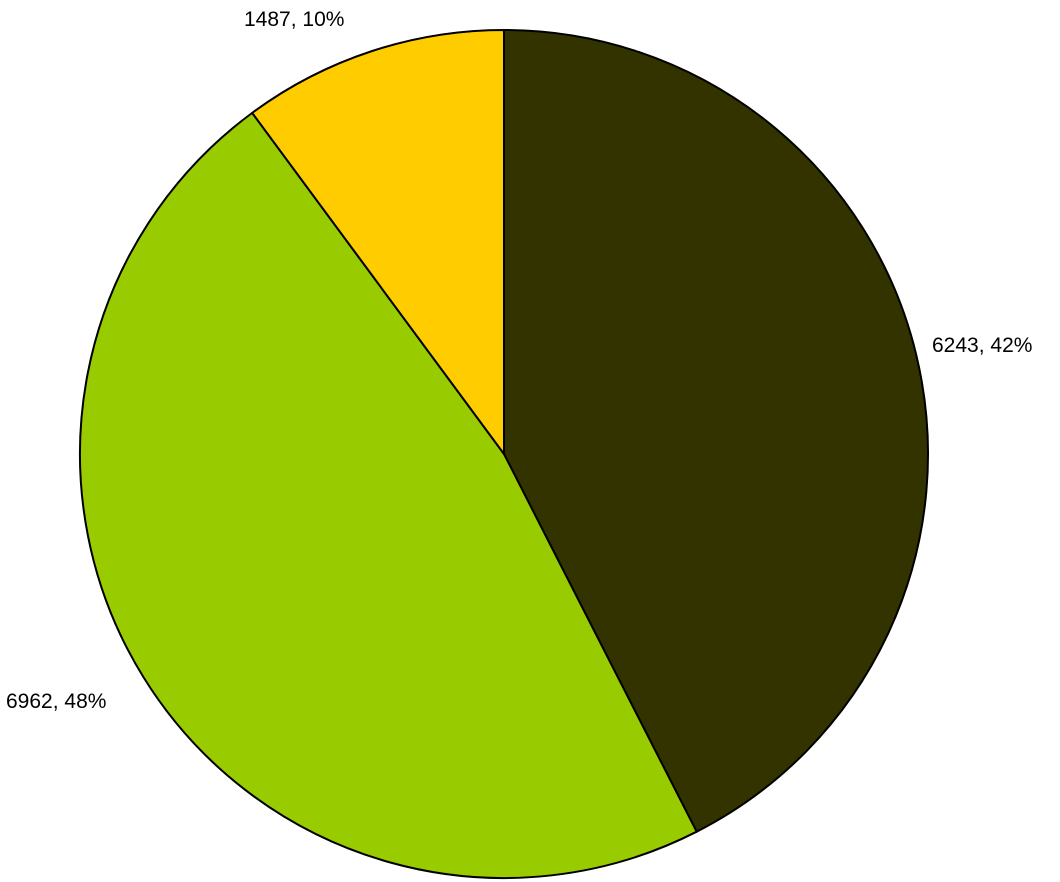 The width and height of the screenshot is (1060, 882). Describe the element at coordinates (56, 701) in the screenshot. I see `slice-data-label-1: 6962, 48%` at that location.